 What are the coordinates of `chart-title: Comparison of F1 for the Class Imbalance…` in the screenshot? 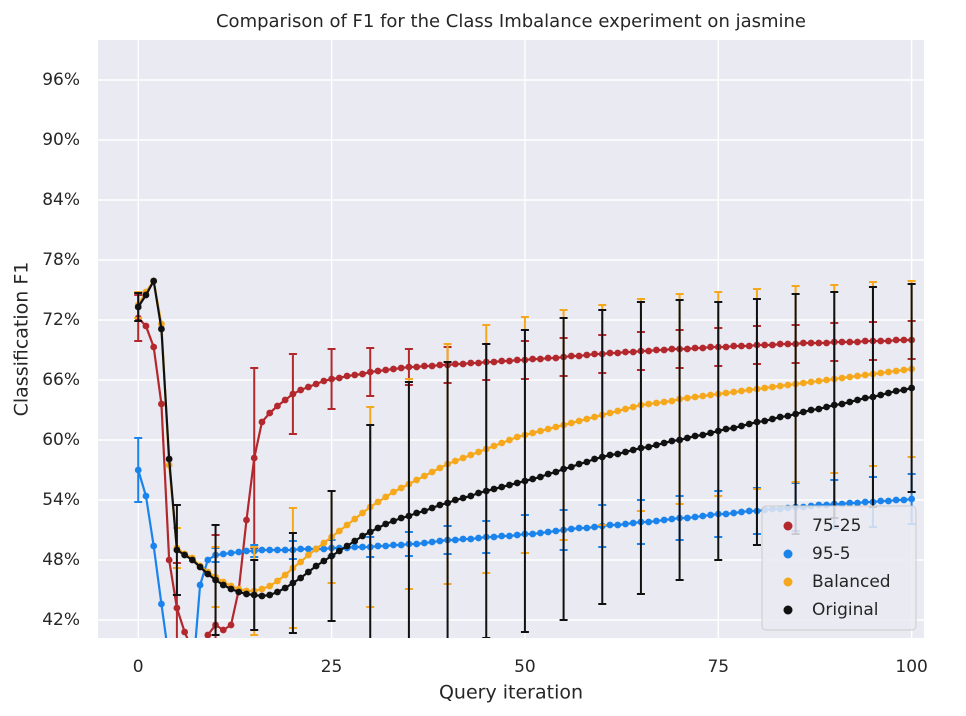 It's located at (511, 21).